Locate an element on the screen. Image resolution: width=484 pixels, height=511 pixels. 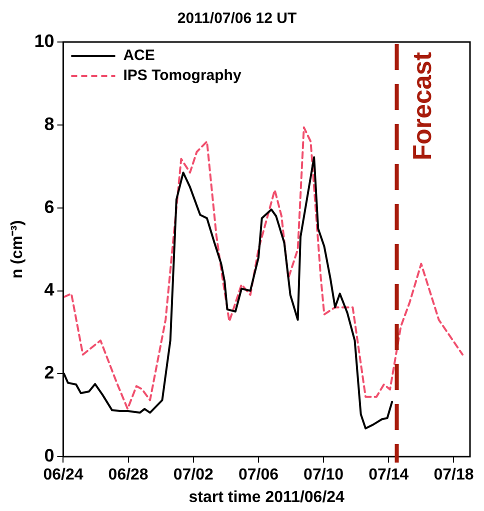
y-tick-label: 10 is located at coordinates (44, 40).